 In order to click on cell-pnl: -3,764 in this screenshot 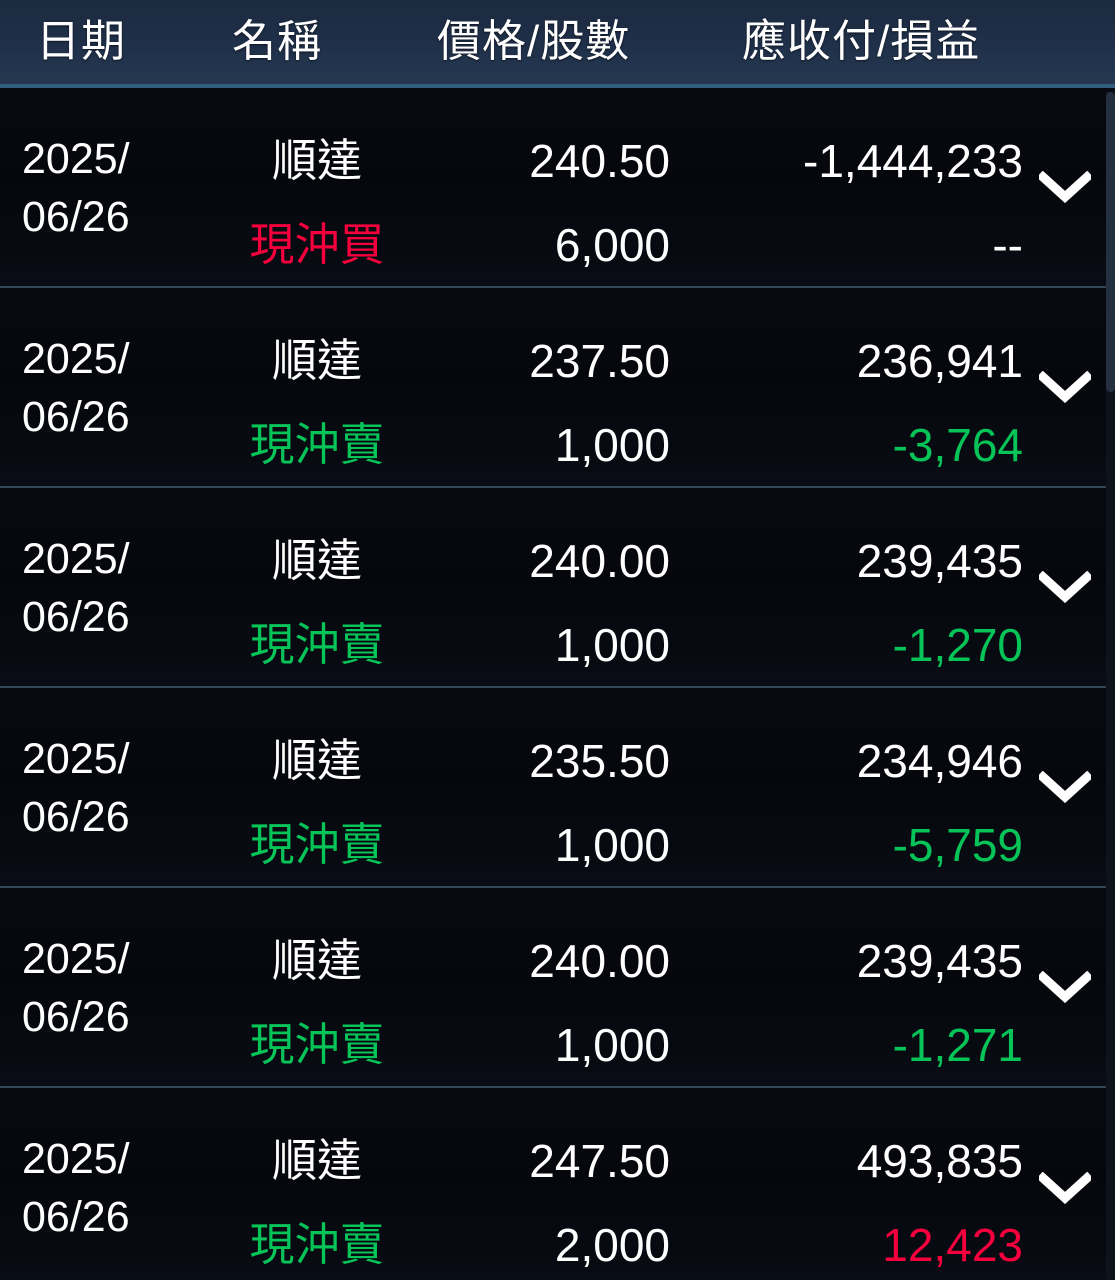, I will do `click(957, 445)`.